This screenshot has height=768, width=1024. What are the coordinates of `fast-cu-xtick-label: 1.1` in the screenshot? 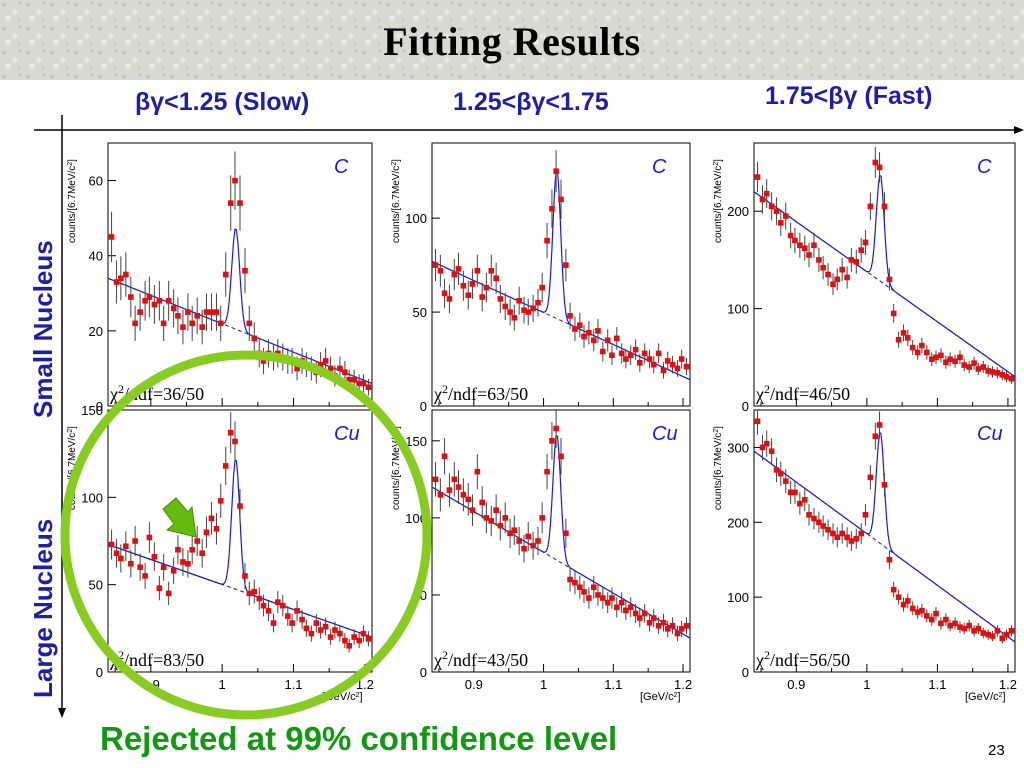 It's located at (937, 684).